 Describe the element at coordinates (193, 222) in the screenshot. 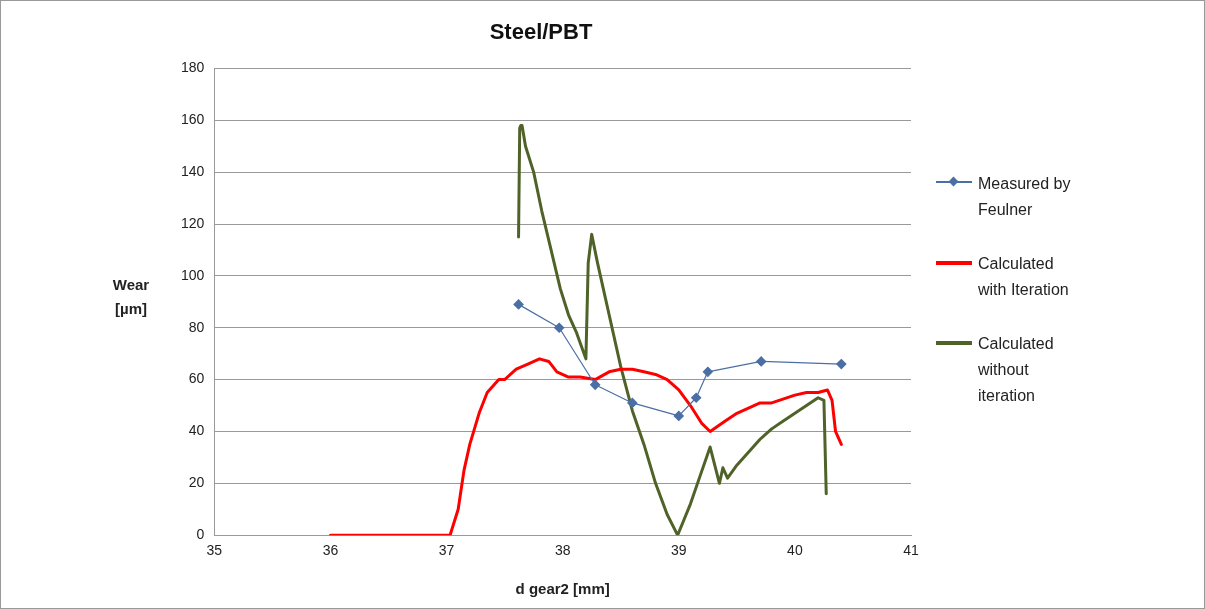

I see `y-tick-label: 120` at that location.